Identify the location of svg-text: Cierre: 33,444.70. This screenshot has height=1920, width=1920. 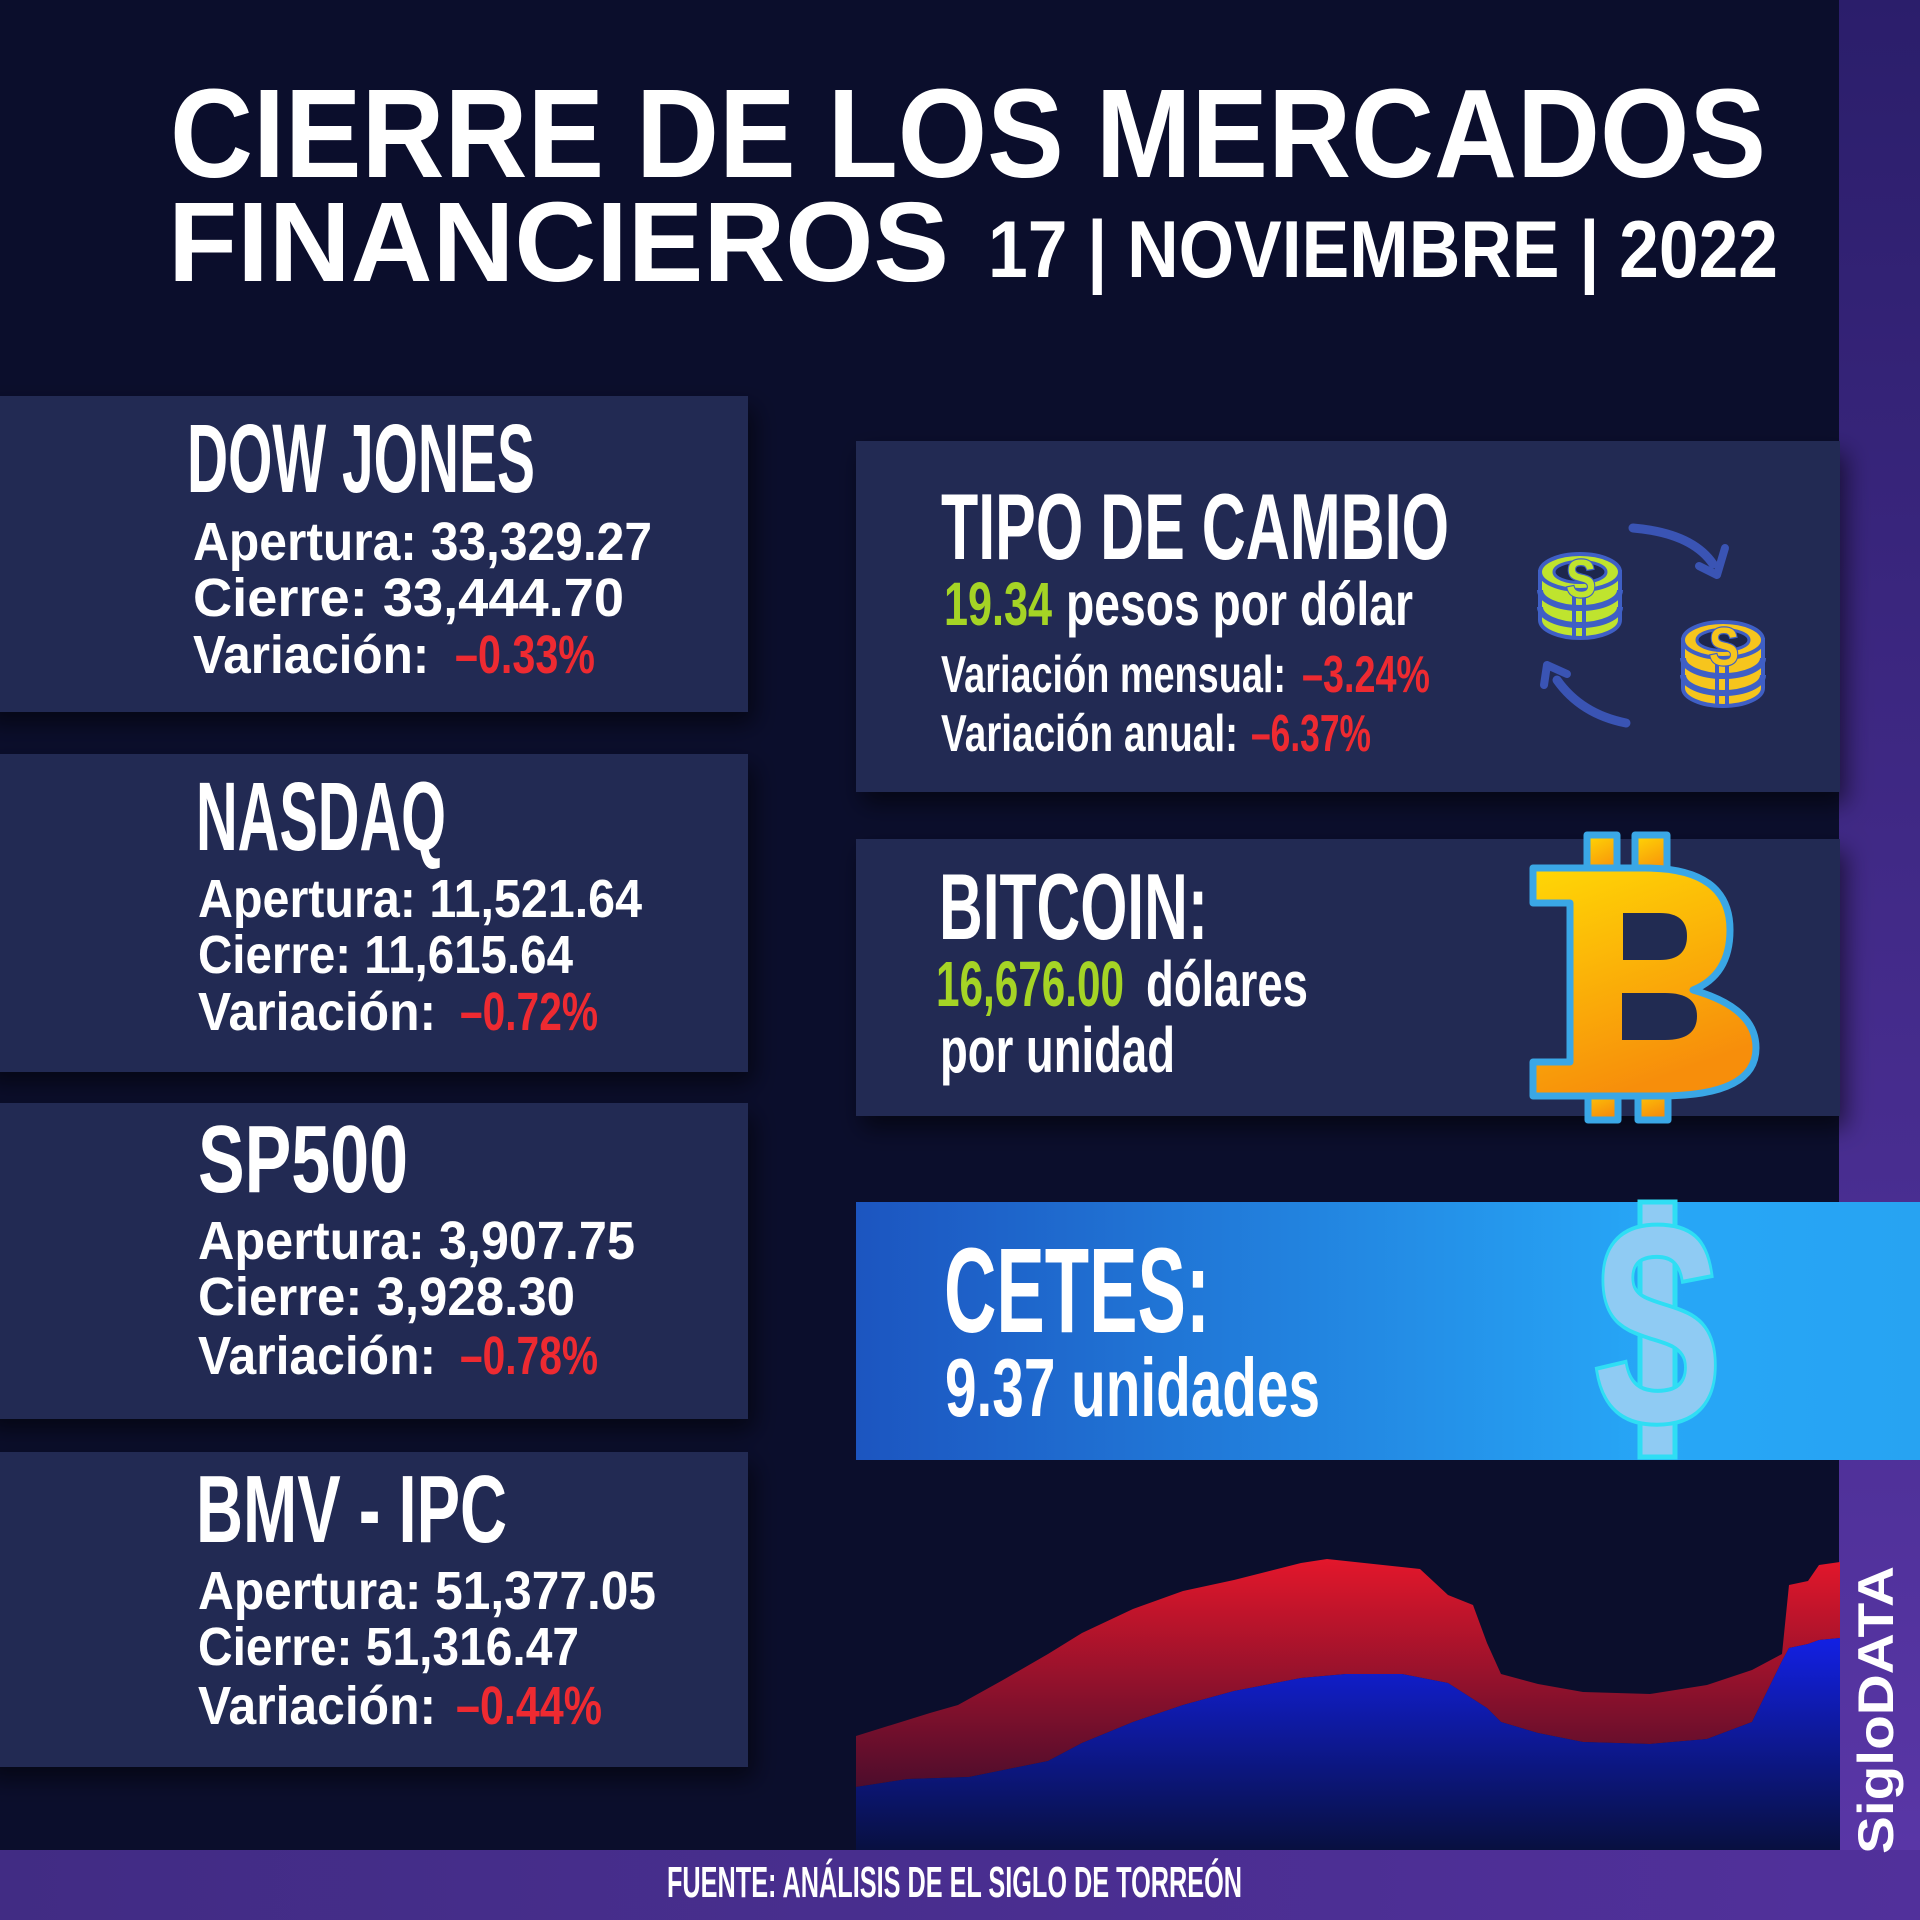
(408, 598).